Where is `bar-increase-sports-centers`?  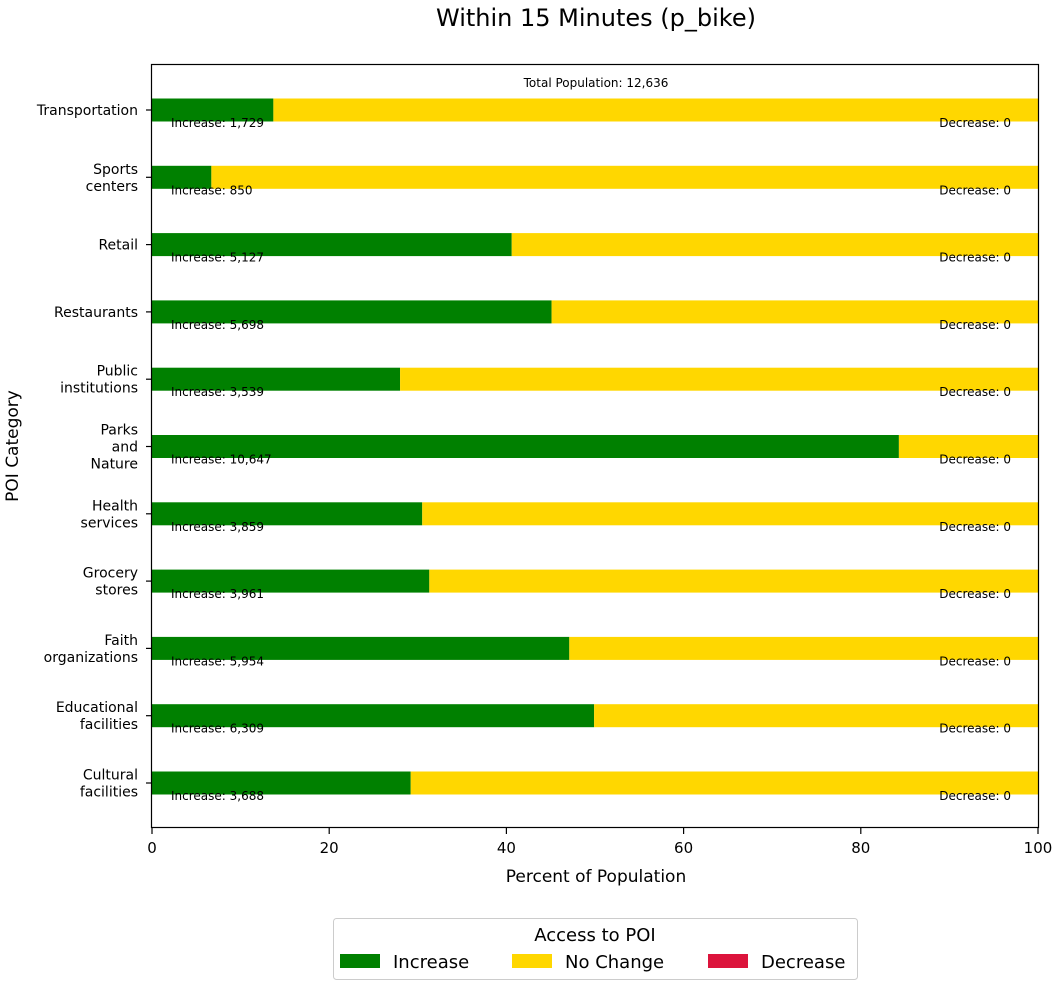 bar-increase-sports-centers is located at coordinates (182, 177).